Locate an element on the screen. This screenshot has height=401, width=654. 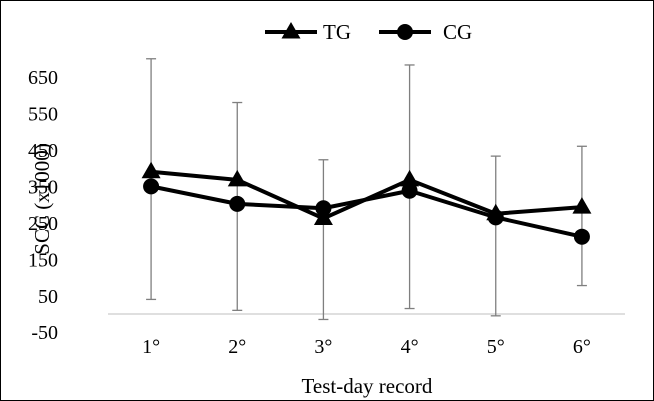
legend-marker-cg is located at coordinates (405, 32).